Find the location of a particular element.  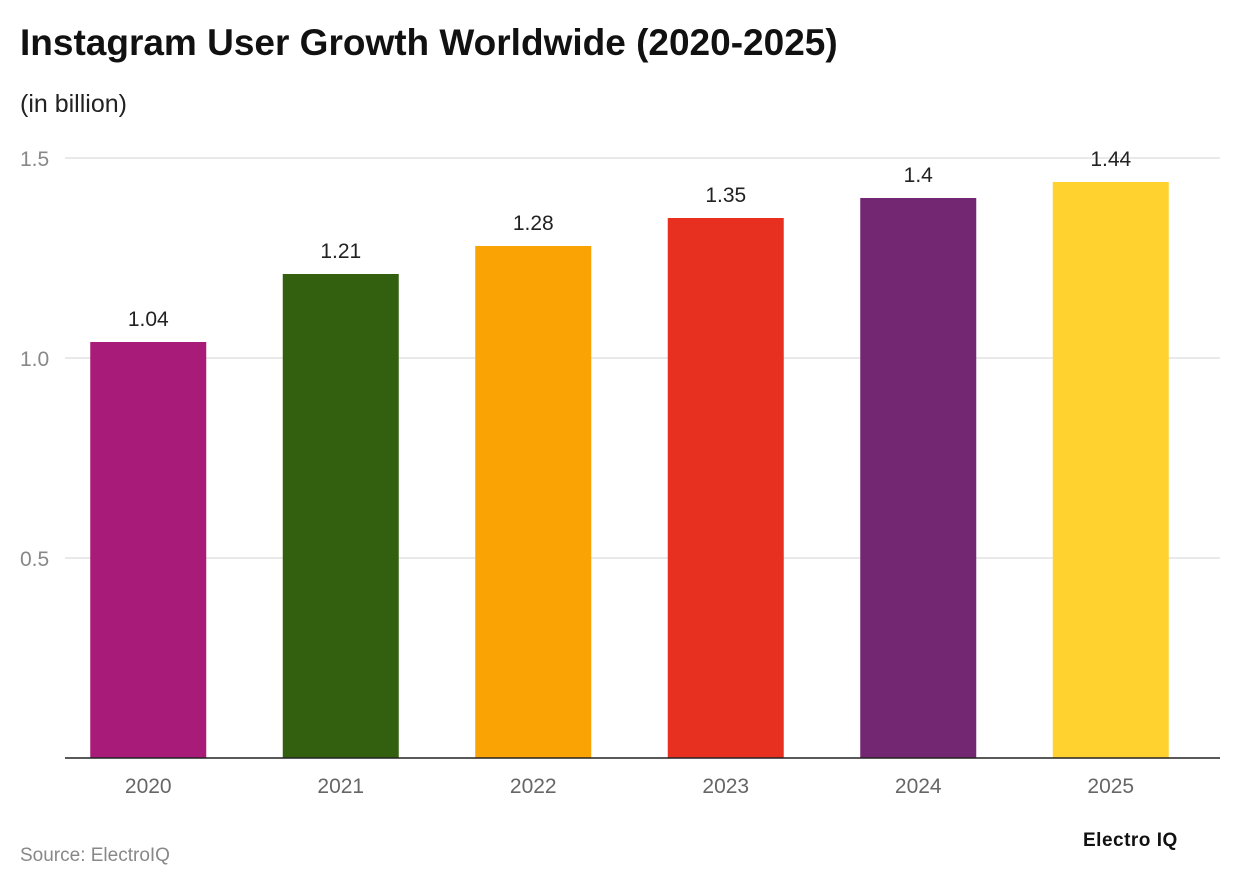

bar-2025 is located at coordinates (1110, 470).